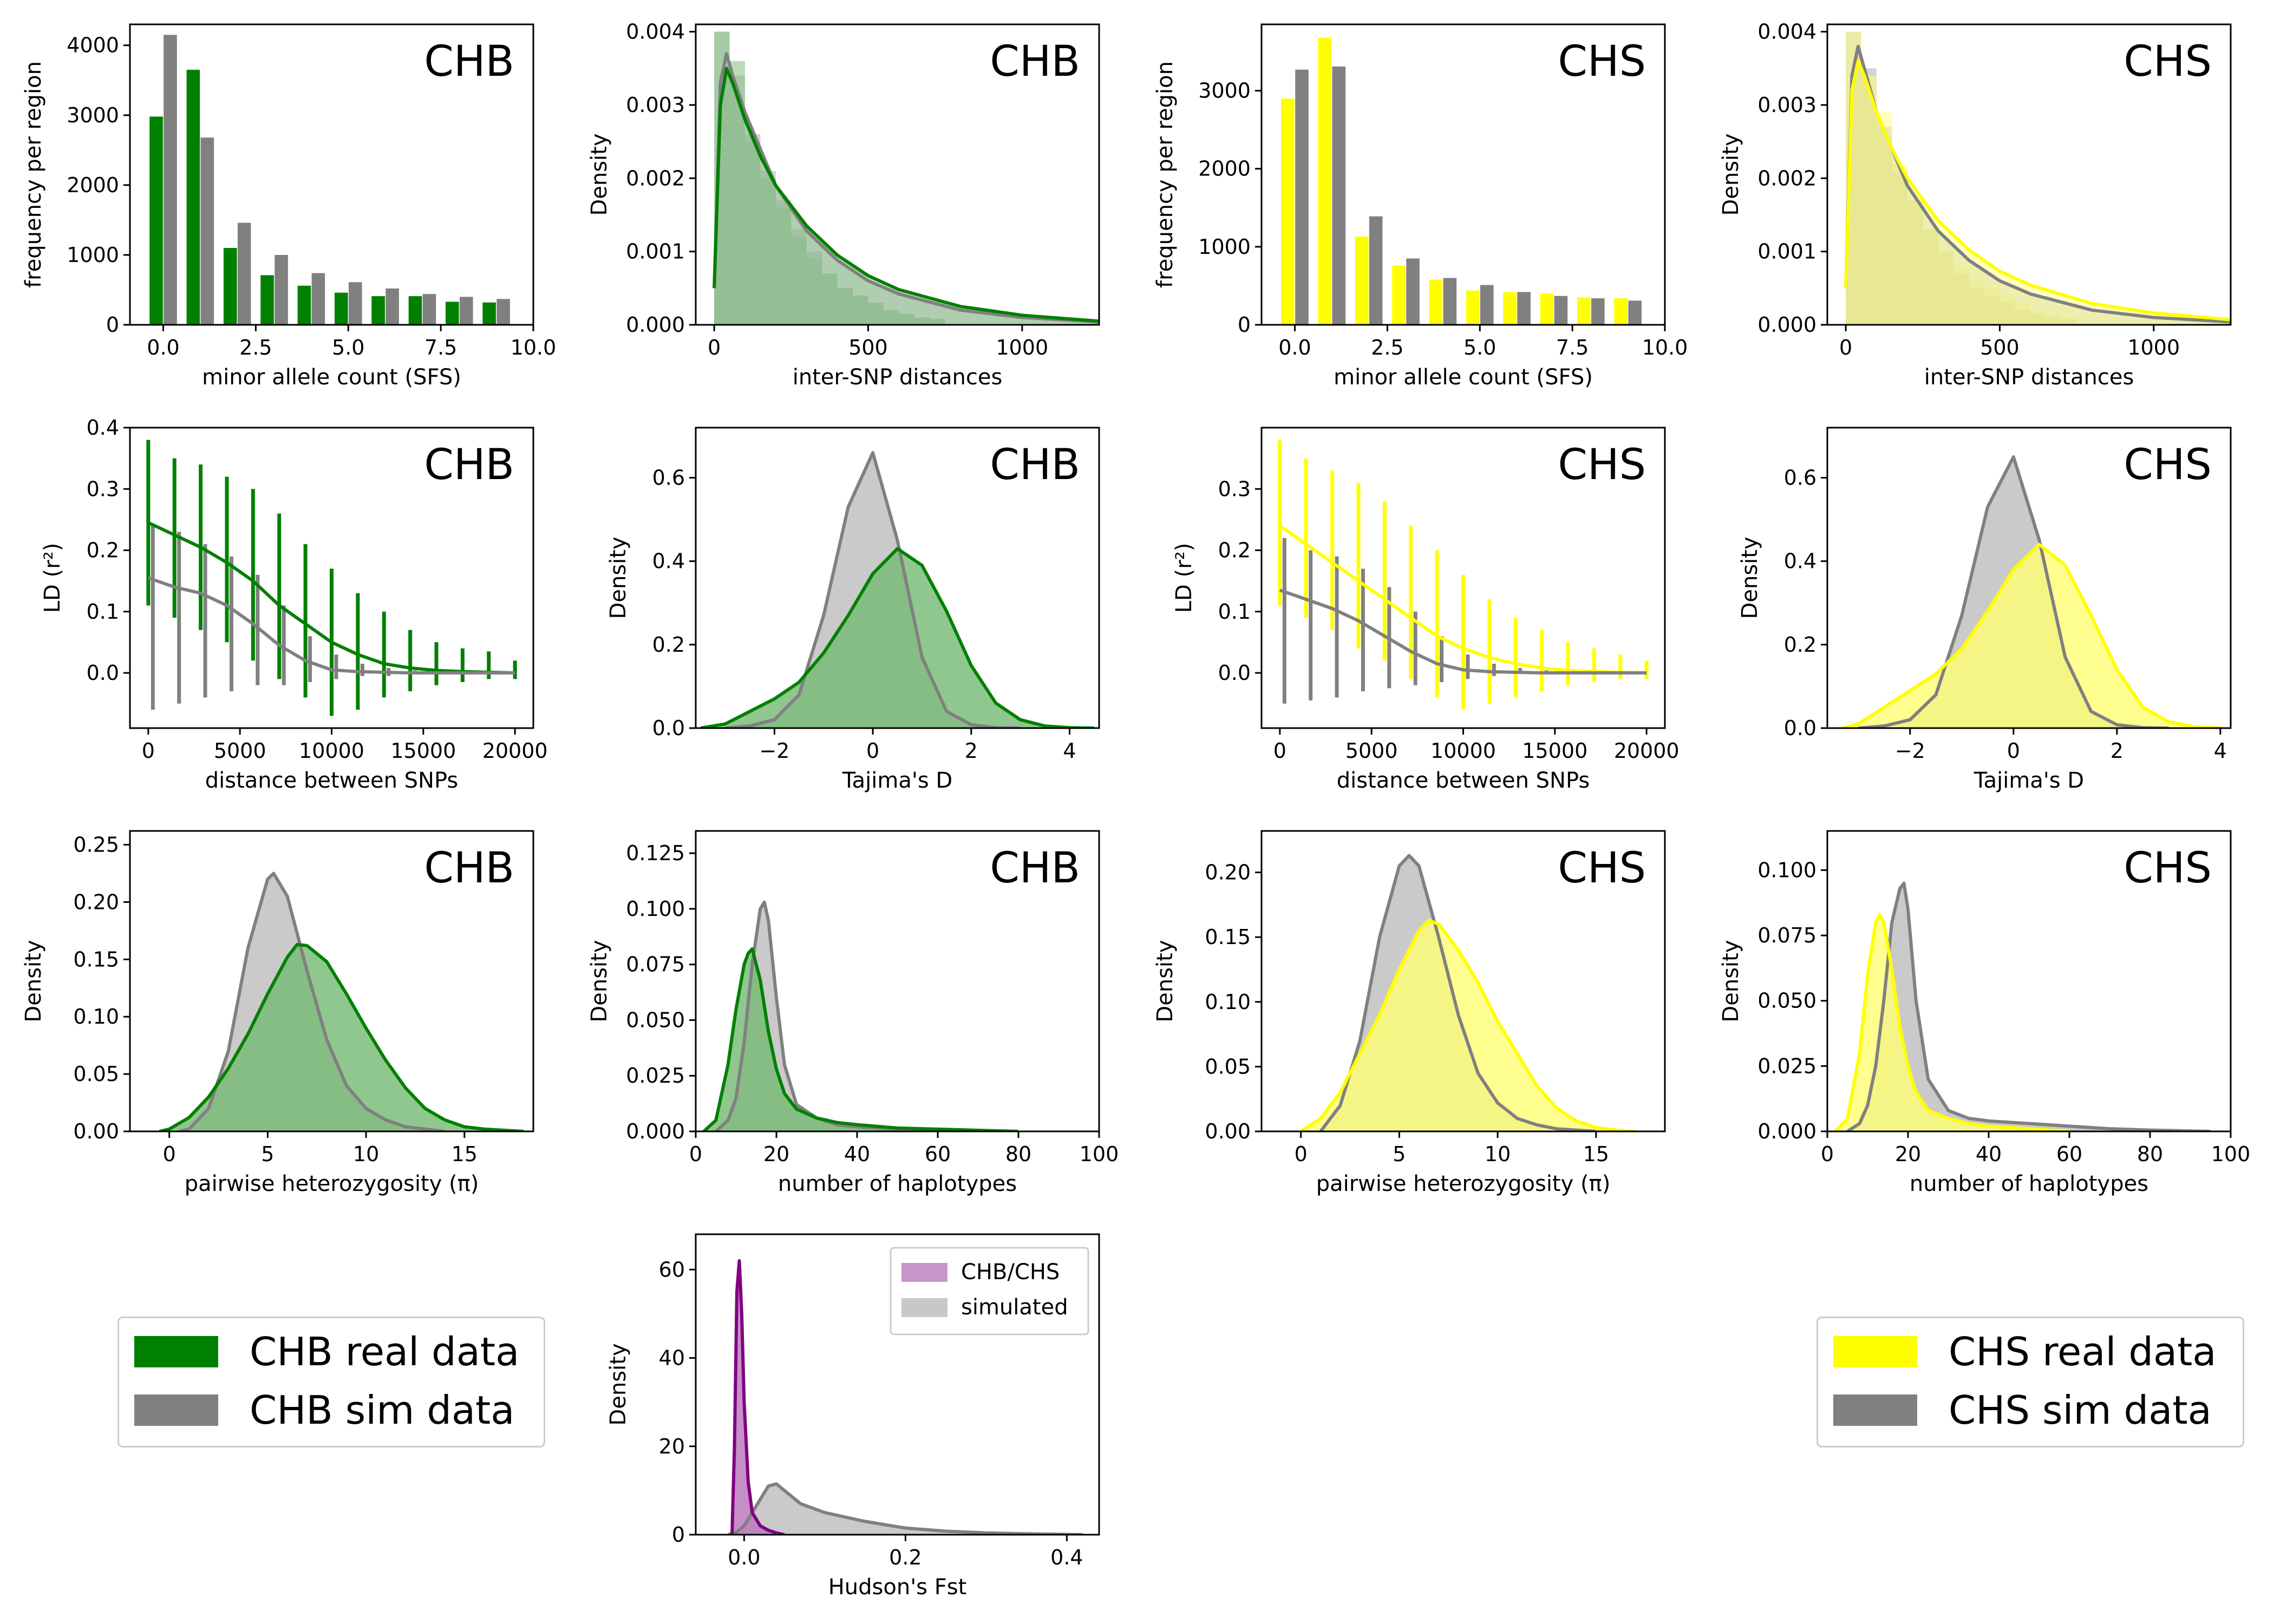 The width and height of the screenshot is (2274, 1624). Describe the element at coordinates (925, 1272) in the screenshot. I see `legend-swatch` at that location.